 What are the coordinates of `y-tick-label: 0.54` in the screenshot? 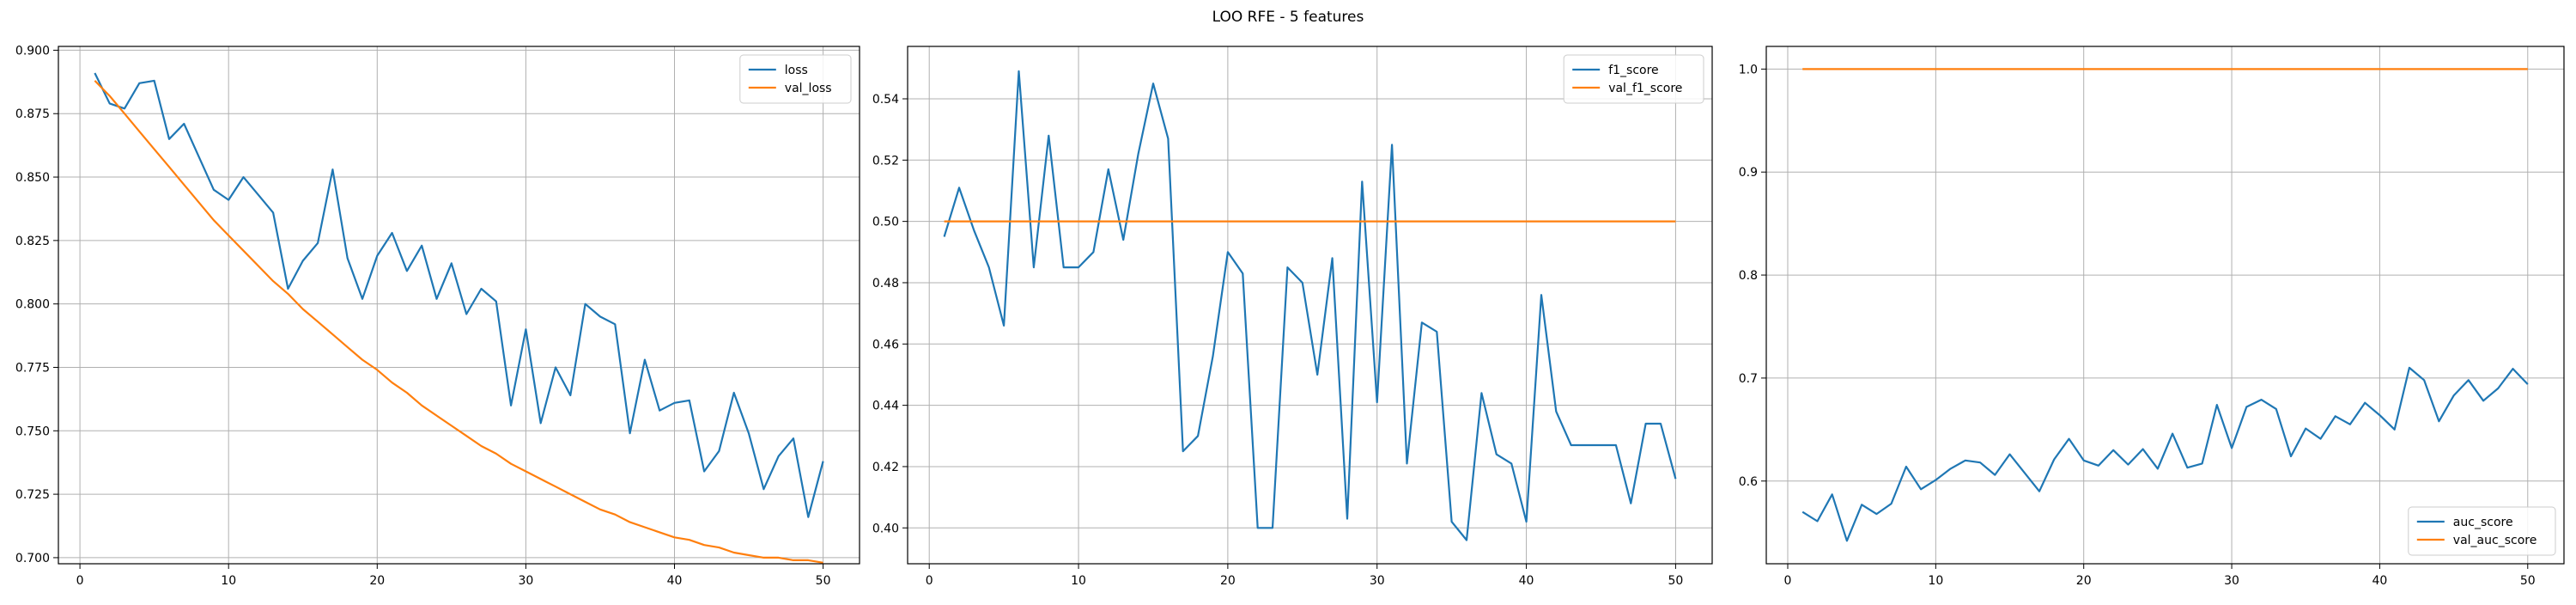 It's located at (885, 100).